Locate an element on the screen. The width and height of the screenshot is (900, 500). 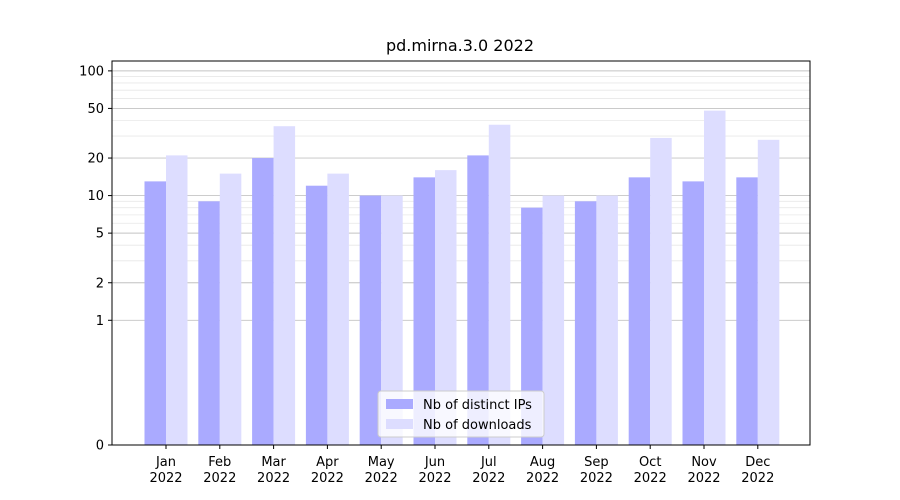
x-tick-label: Apr 2022 is located at coordinates (327, 470).